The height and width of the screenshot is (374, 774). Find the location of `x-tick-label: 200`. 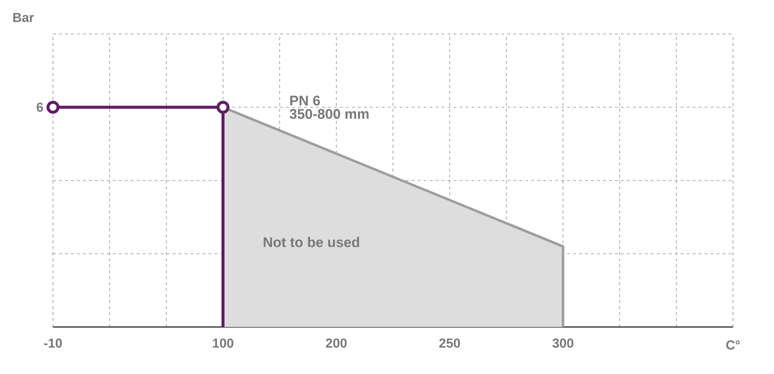

x-tick-label: 200 is located at coordinates (336, 343).